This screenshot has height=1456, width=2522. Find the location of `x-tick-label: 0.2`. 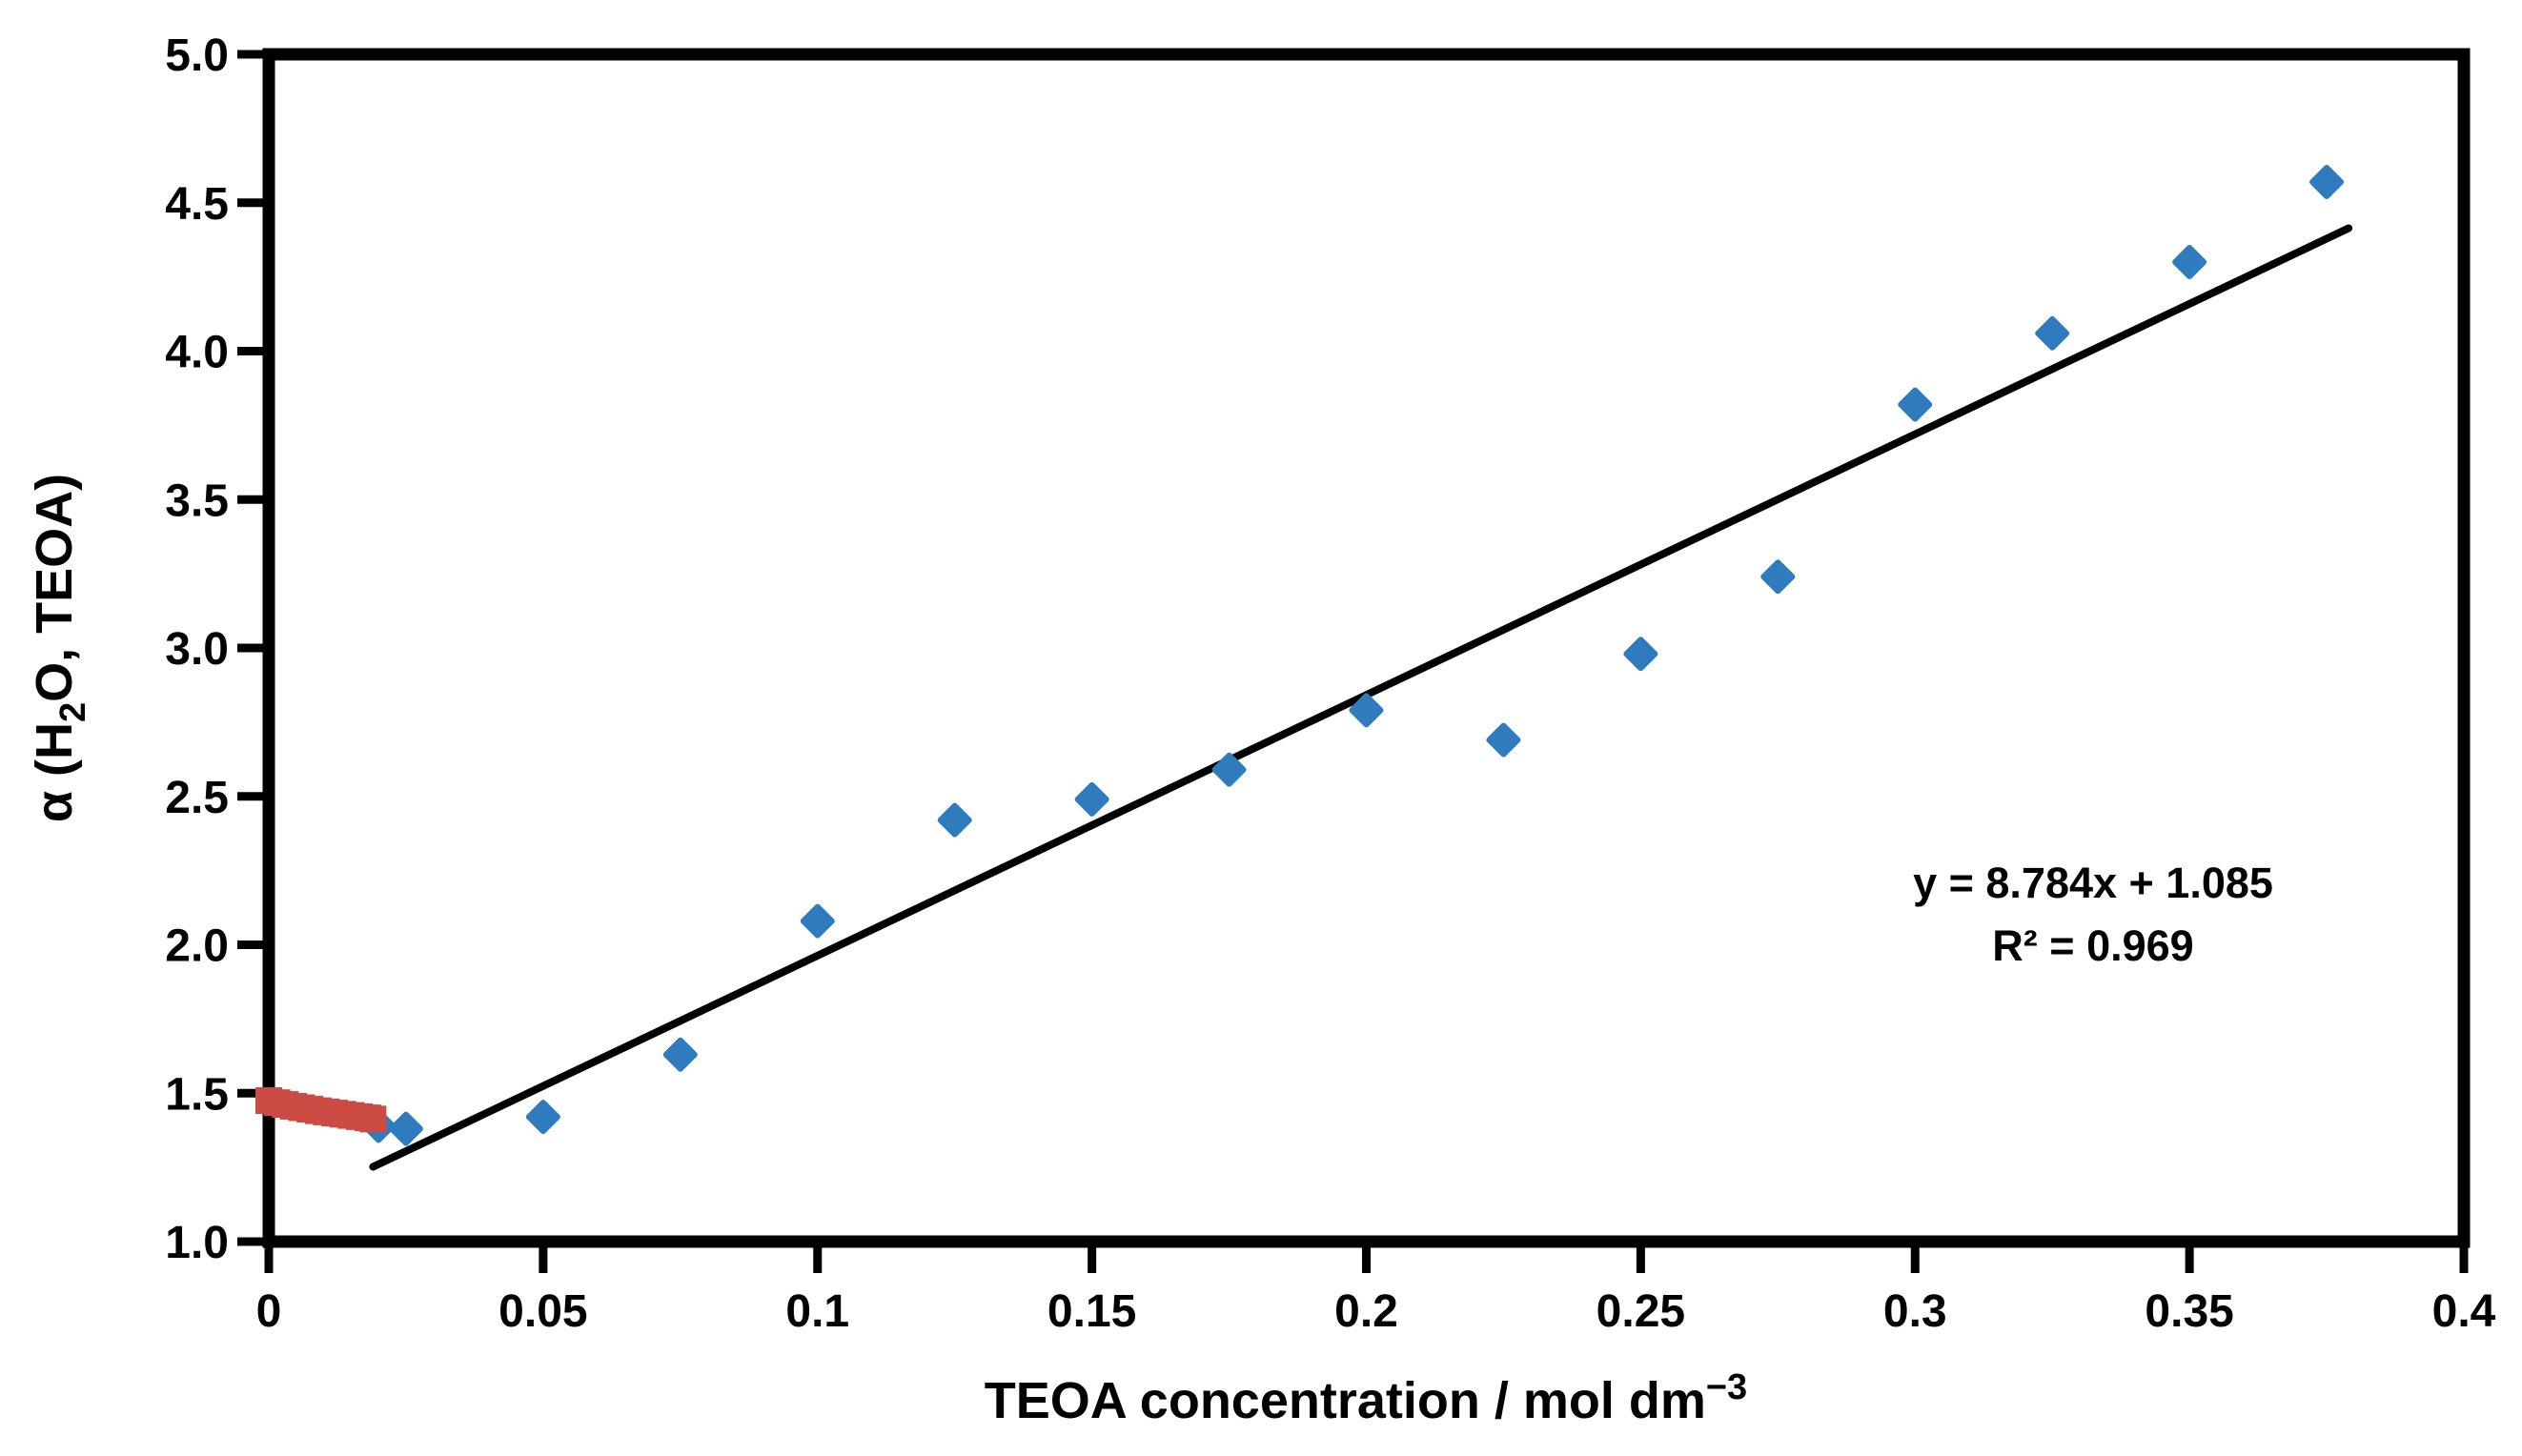

x-tick-label: 0.2 is located at coordinates (1366, 1311).